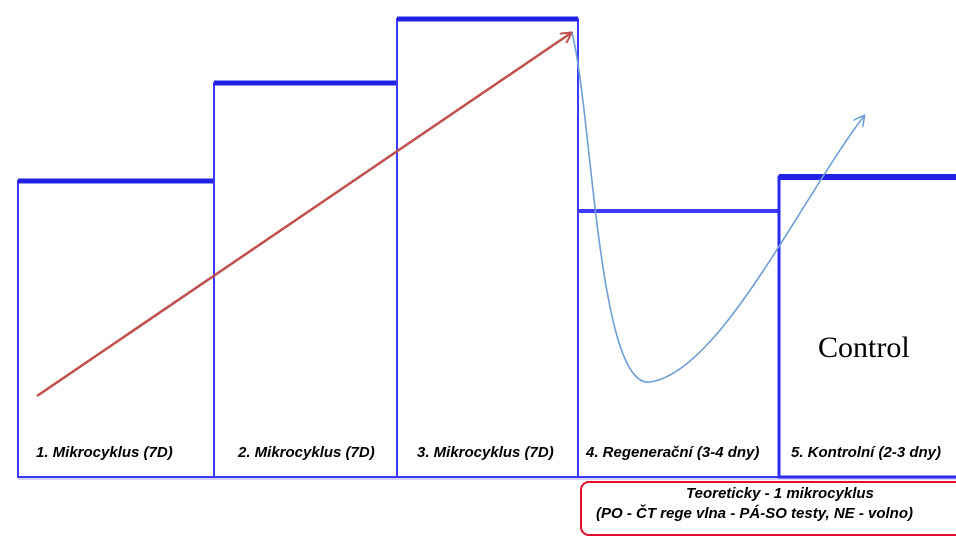  Describe the element at coordinates (780, 493) in the screenshot. I see `note-line-1: Teoreticky - 1 mikrocyklus` at that location.